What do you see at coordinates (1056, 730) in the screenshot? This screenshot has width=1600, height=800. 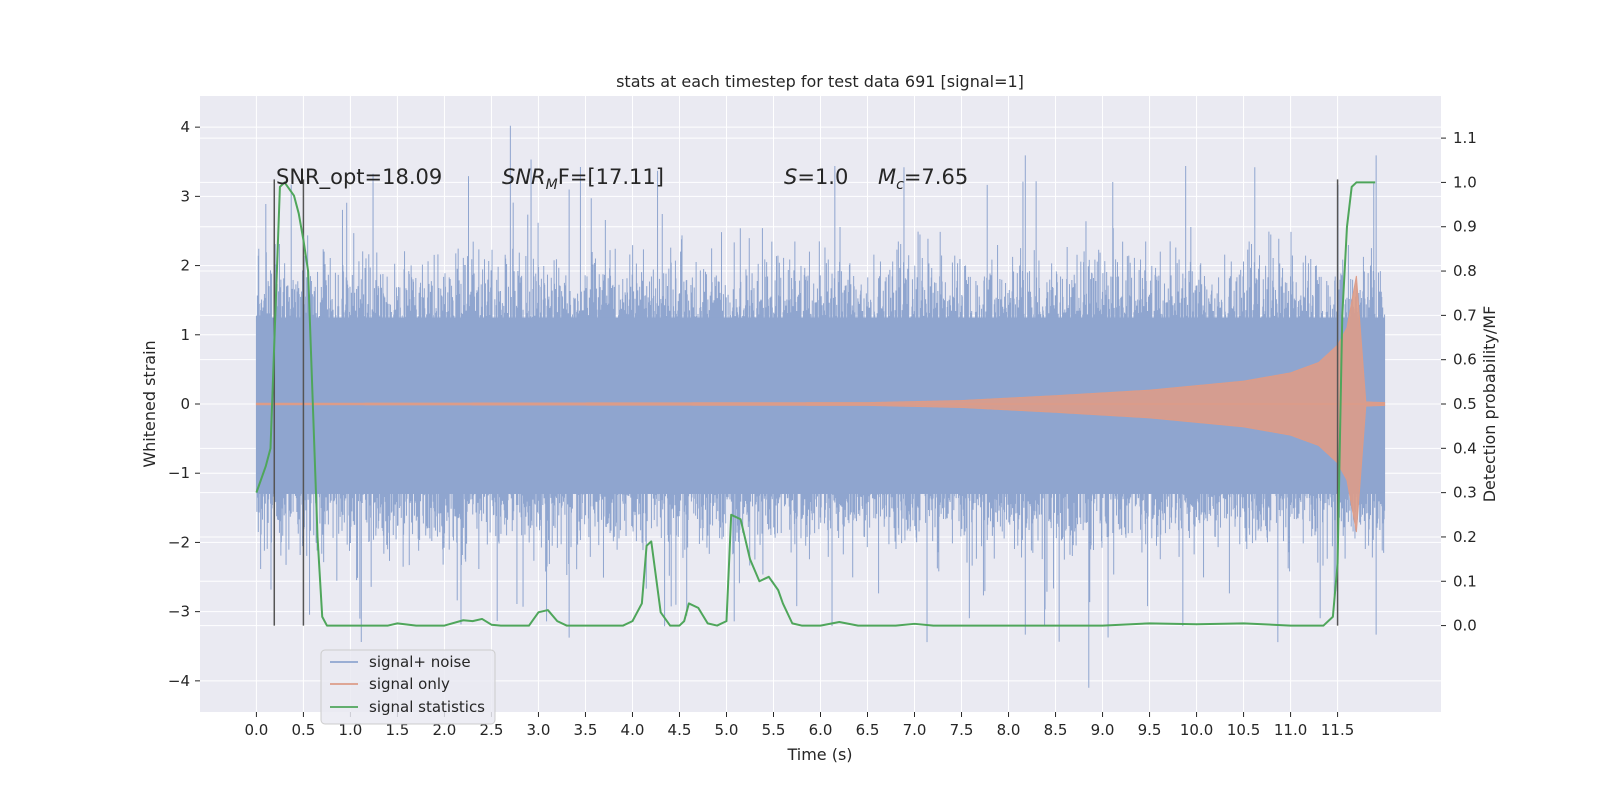 I see `x-tick-label: 8.5` at bounding box center [1056, 730].